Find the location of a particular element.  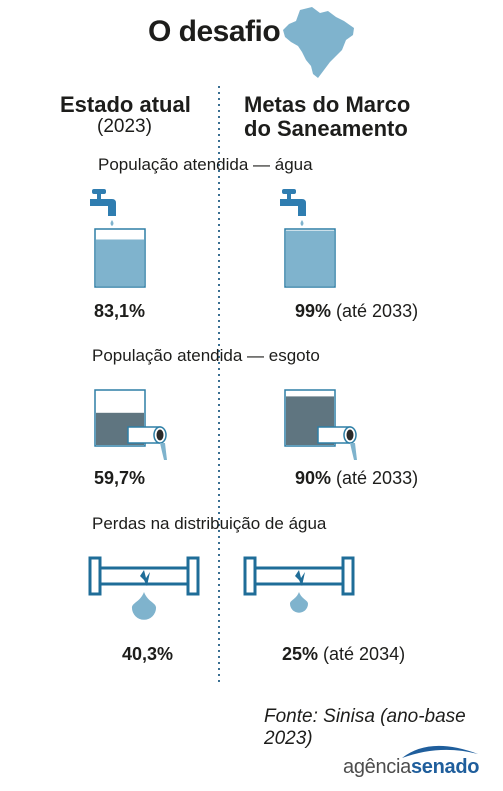

water-current-value: 83,1% is located at coordinates (120, 311).